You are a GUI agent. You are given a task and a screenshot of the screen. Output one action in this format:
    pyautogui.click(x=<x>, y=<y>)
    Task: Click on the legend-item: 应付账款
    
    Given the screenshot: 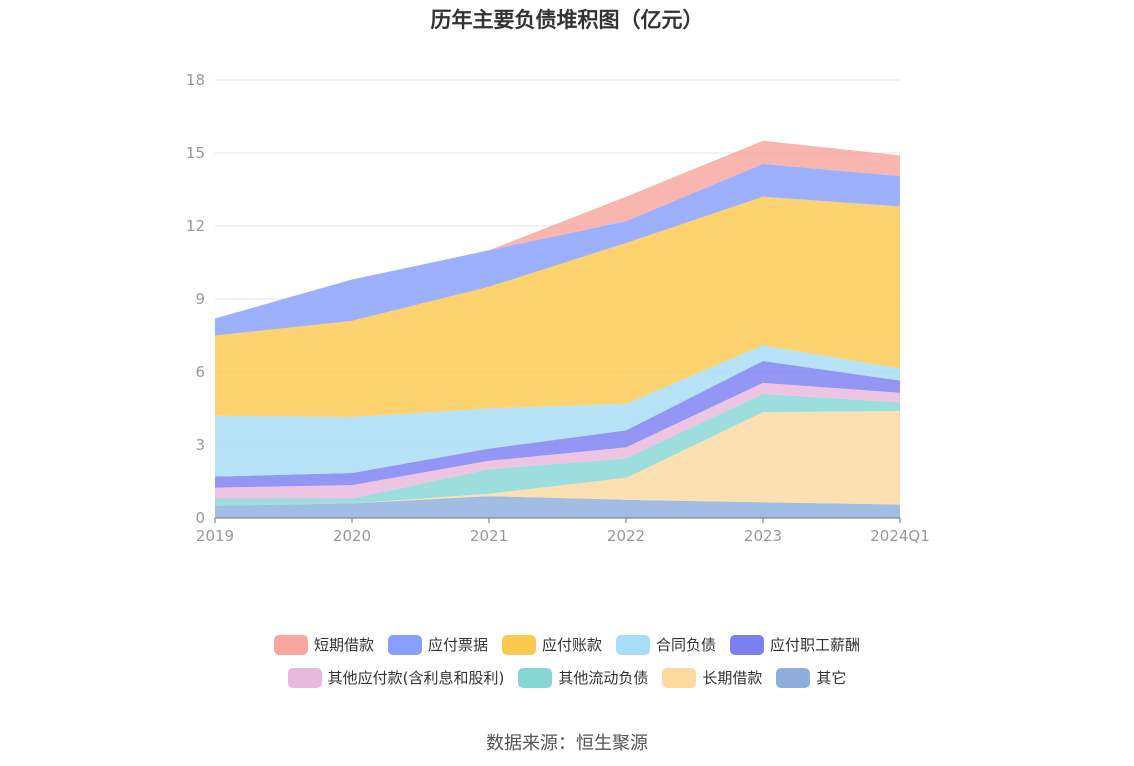 What is the action you would take?
    pyautogui.click(x=551, y=644)
    